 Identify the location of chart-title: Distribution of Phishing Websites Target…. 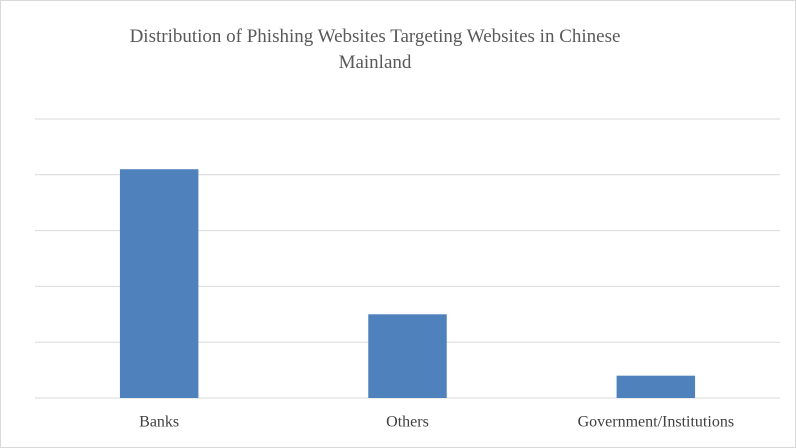
(375, 49).